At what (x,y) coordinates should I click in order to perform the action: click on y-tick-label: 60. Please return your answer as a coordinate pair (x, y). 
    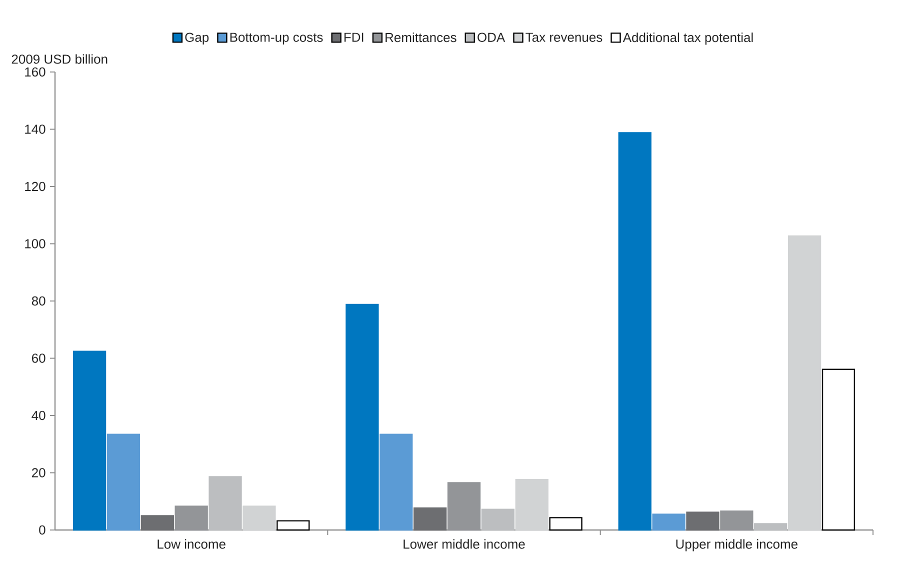
    Looking at the image, I should click on (39, 358).